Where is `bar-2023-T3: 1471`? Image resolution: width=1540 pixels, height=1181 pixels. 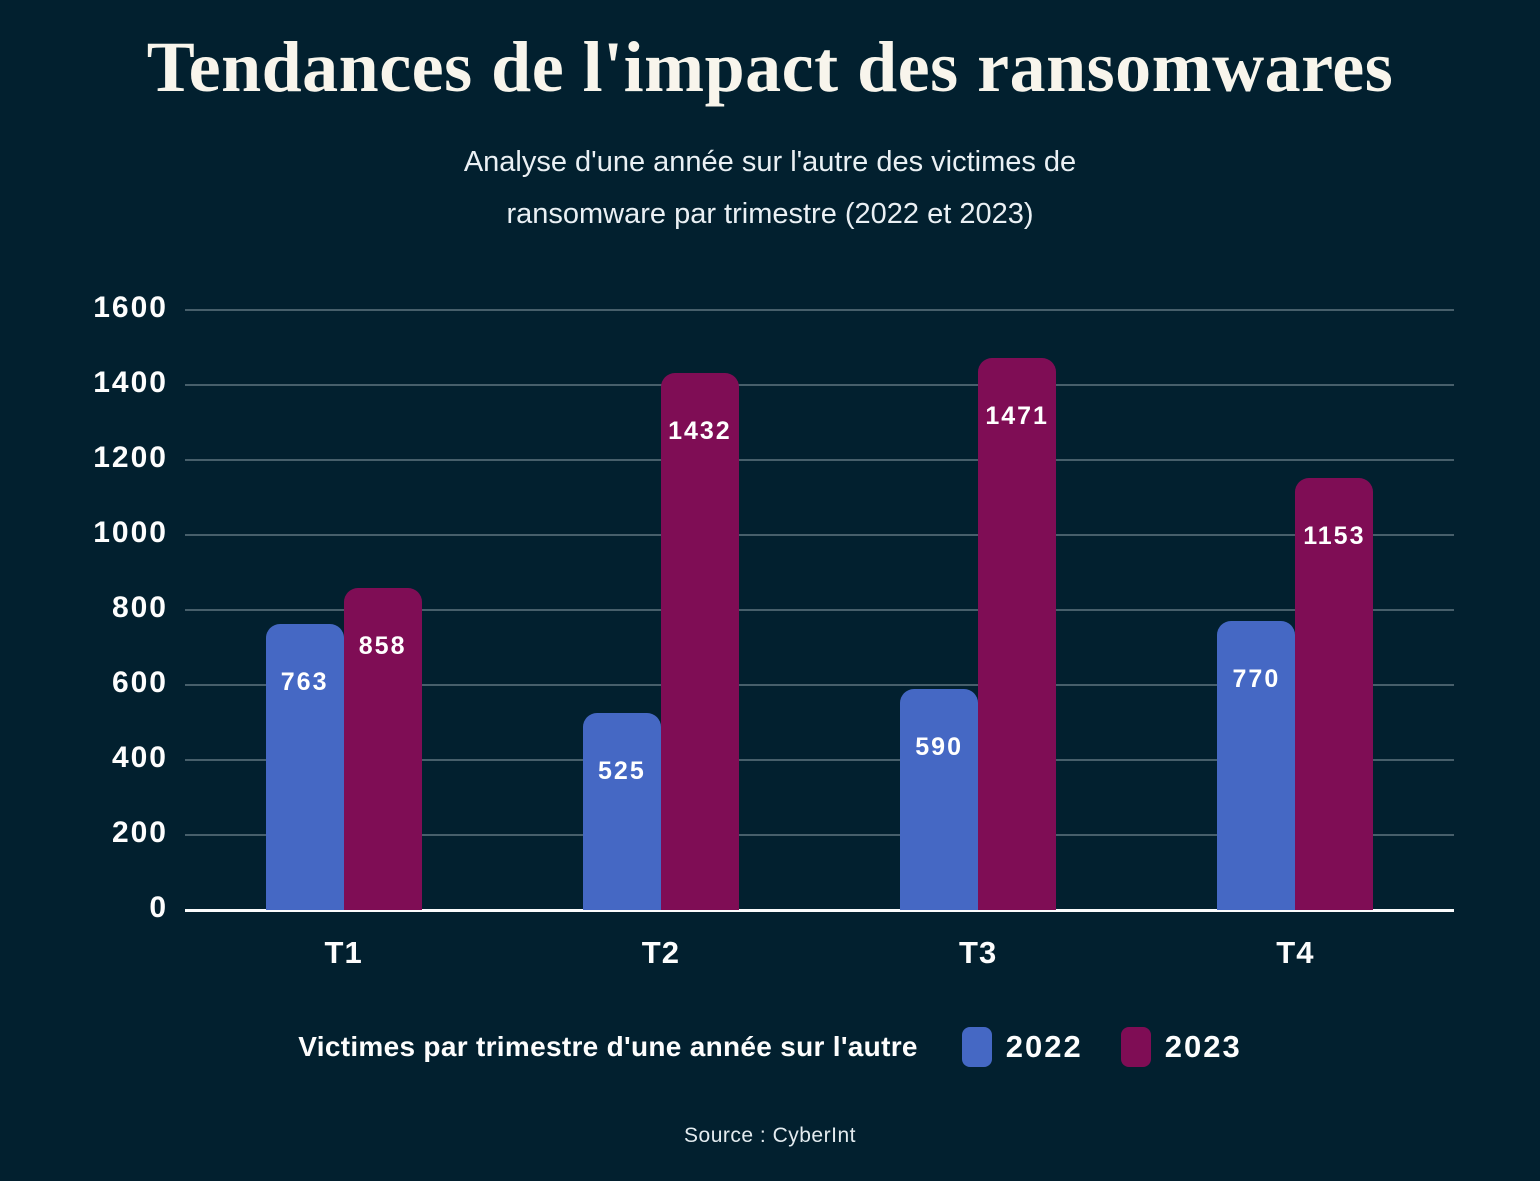 bar-2023-T3: 1471 is located at coordinates (1017, 634).